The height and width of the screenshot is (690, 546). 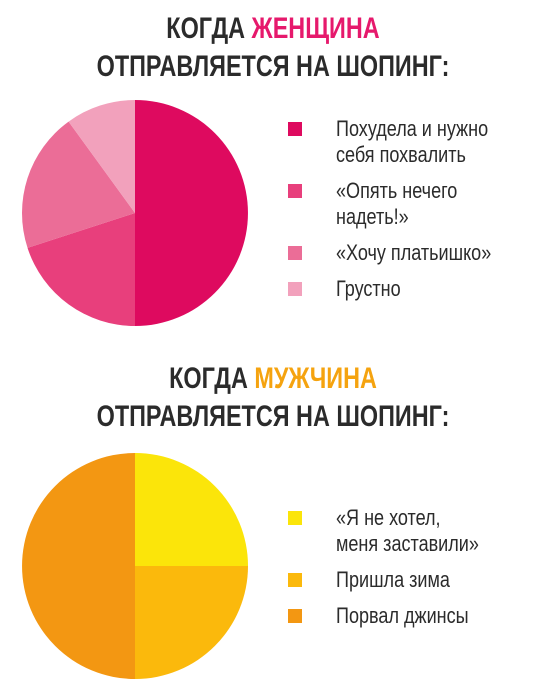 I want to click on men-title: КОГДА МУЖЧИНА ОТПРАВЛЯЕТСЯ НА ШОПИНГ:, so click(x=273, y=398).